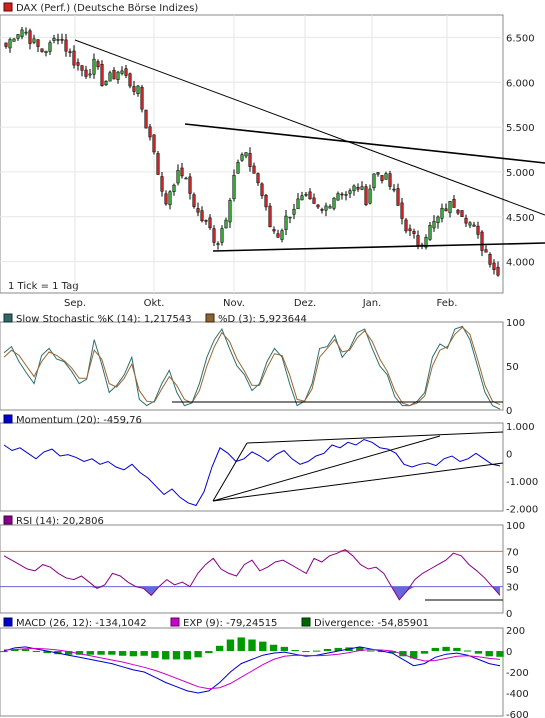  What do you see at coordinates (175, 622) in the screenshot?
I see `exp-swatch` at bounding box center [175, 622].